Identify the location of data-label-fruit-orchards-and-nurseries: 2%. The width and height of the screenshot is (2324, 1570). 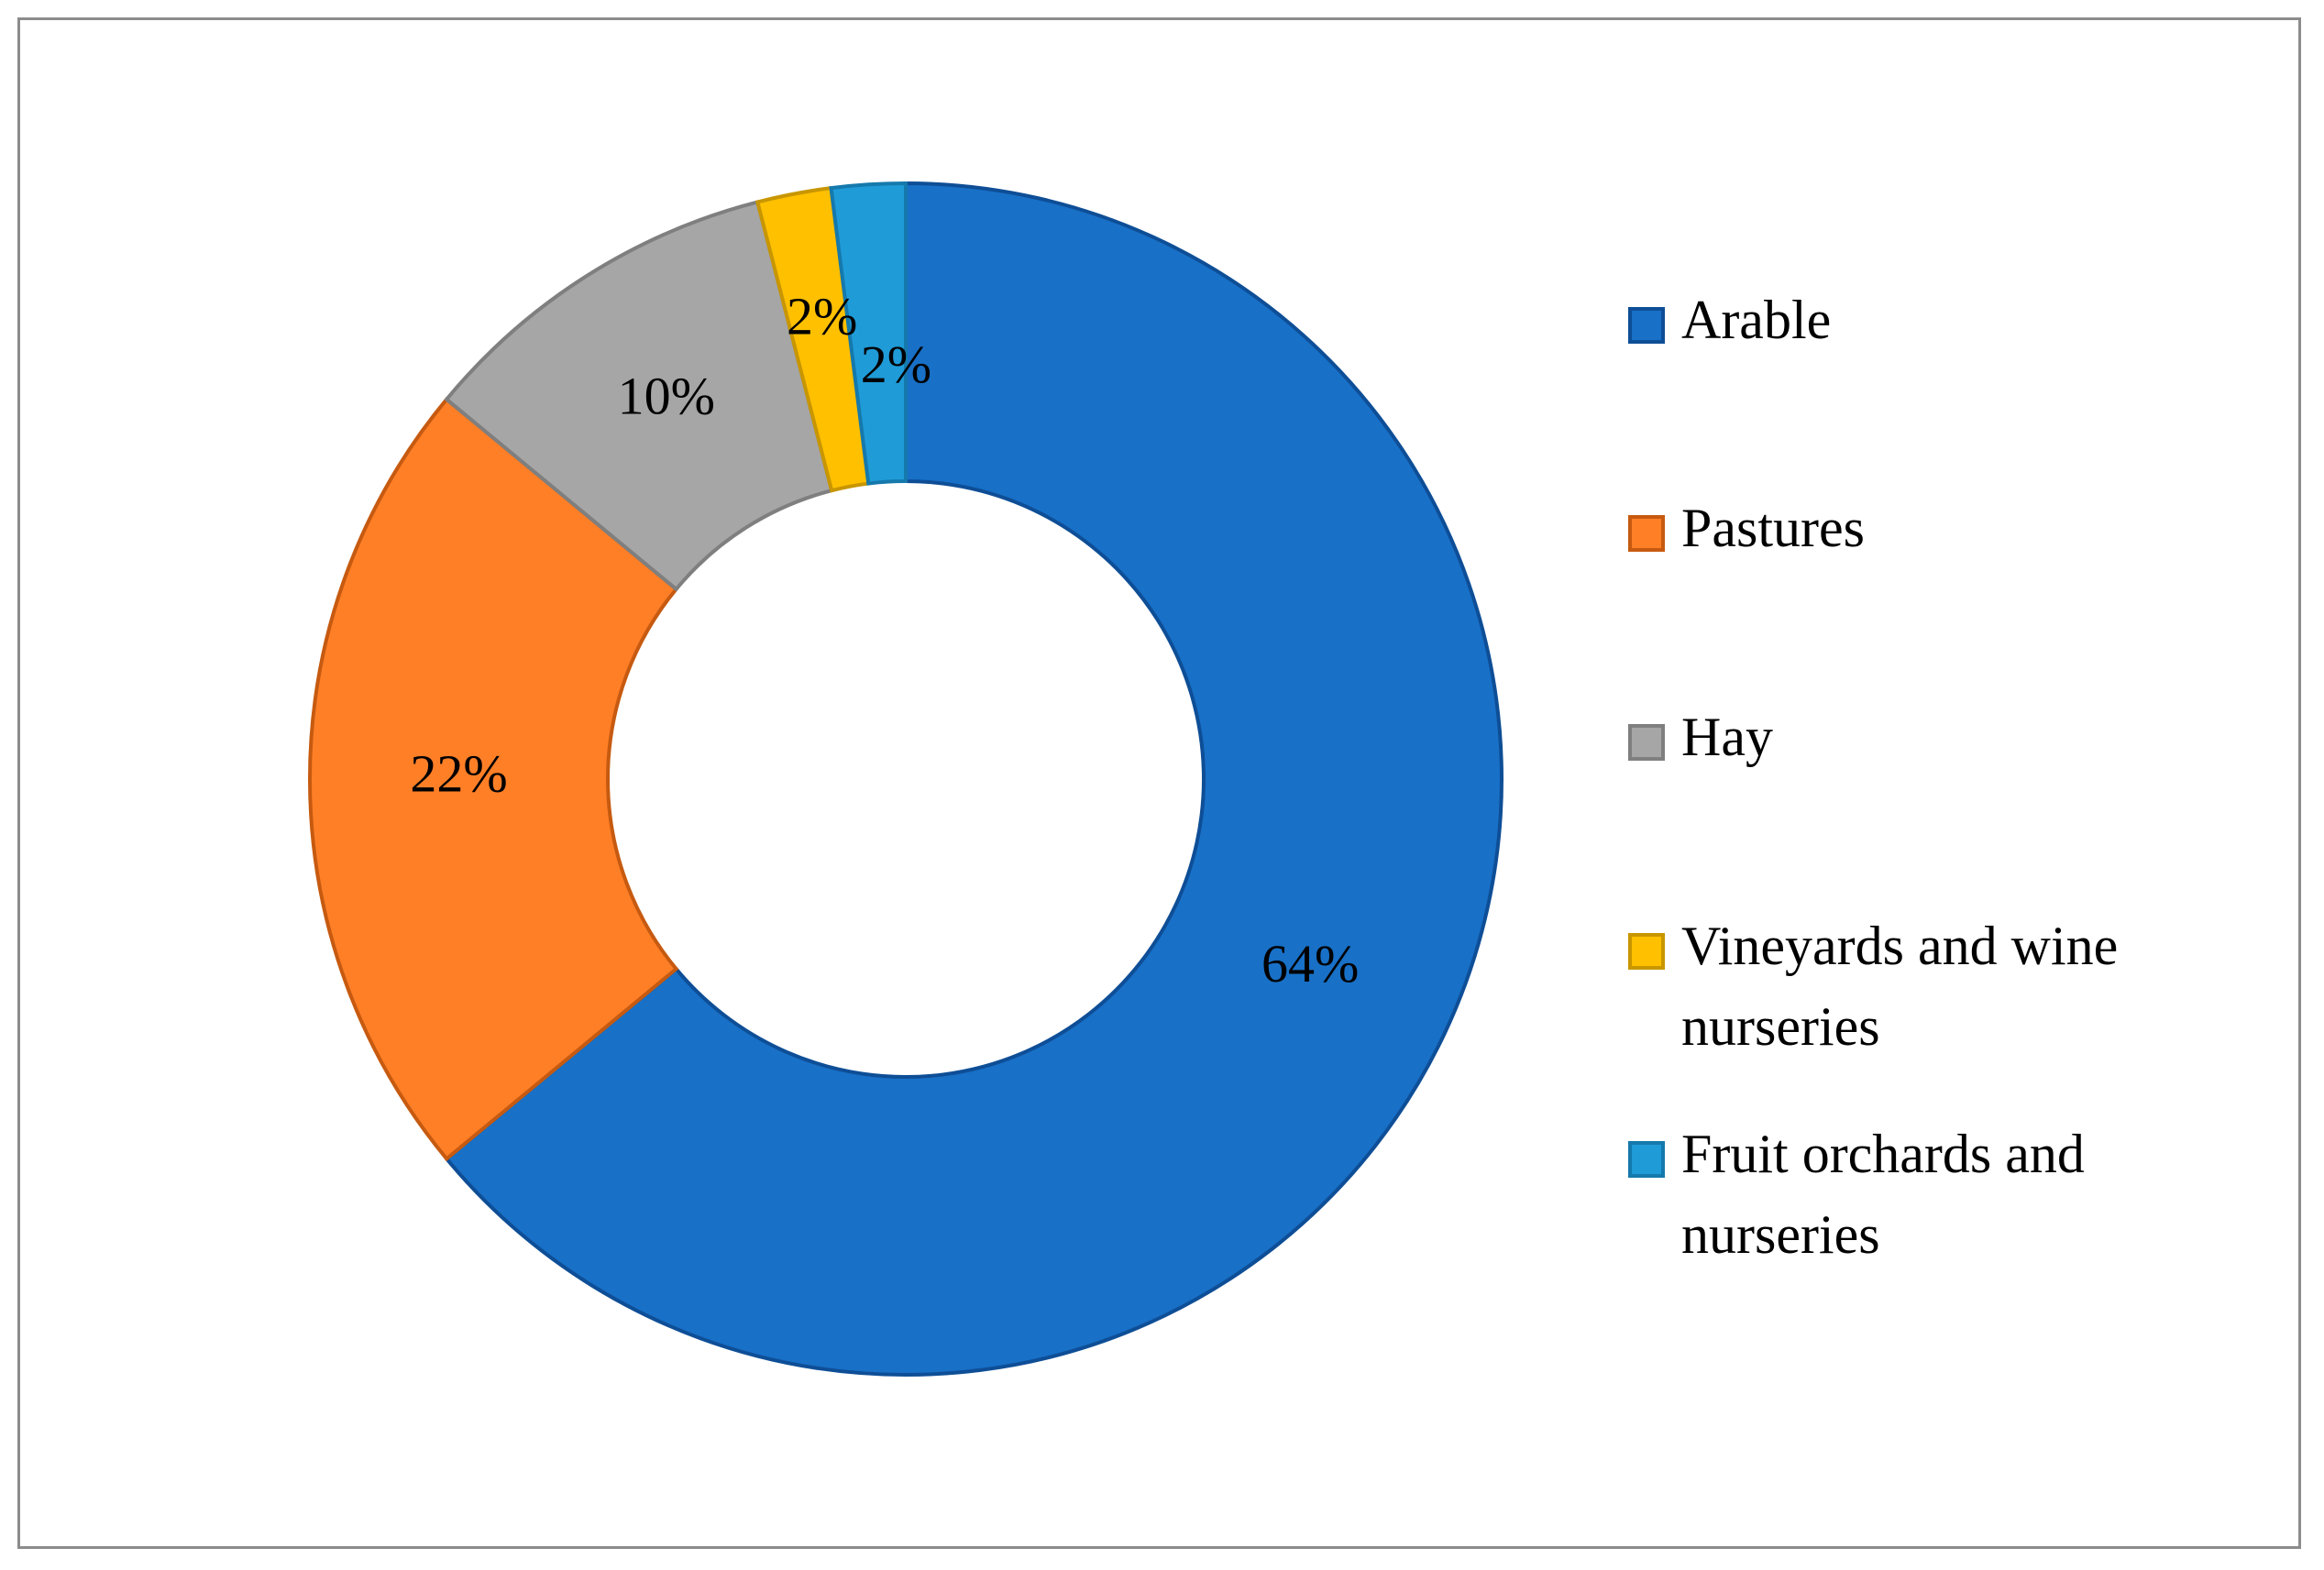
(896, 364).